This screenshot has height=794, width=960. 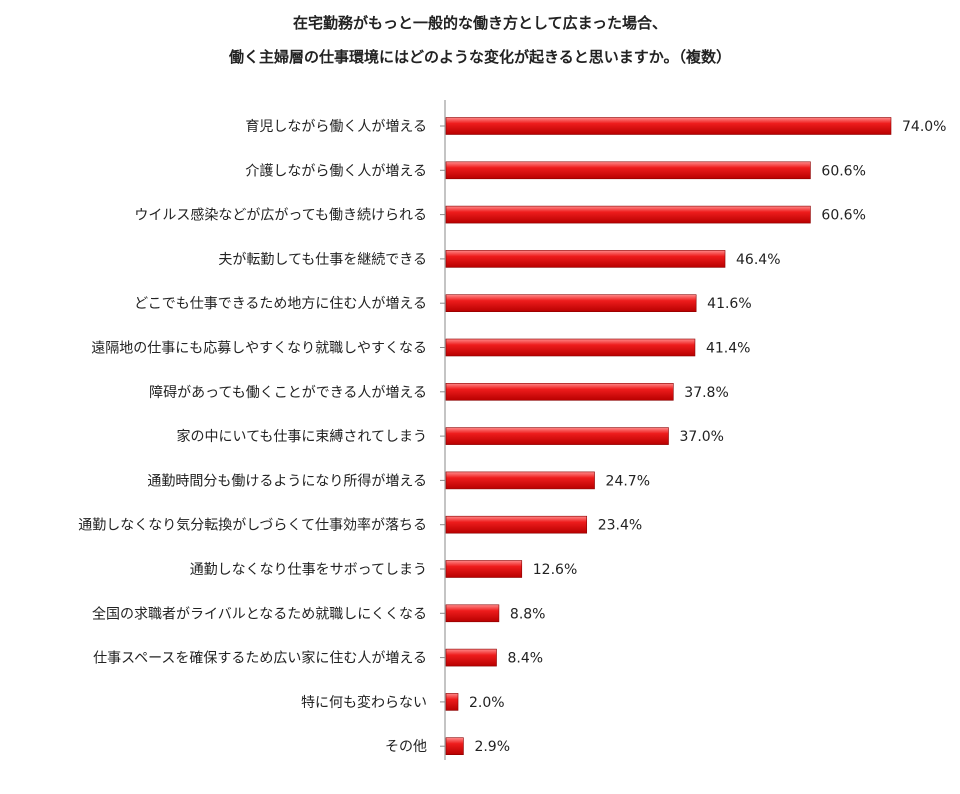 I want to click on value-label: 41.6%, so click(x=729, y=304).